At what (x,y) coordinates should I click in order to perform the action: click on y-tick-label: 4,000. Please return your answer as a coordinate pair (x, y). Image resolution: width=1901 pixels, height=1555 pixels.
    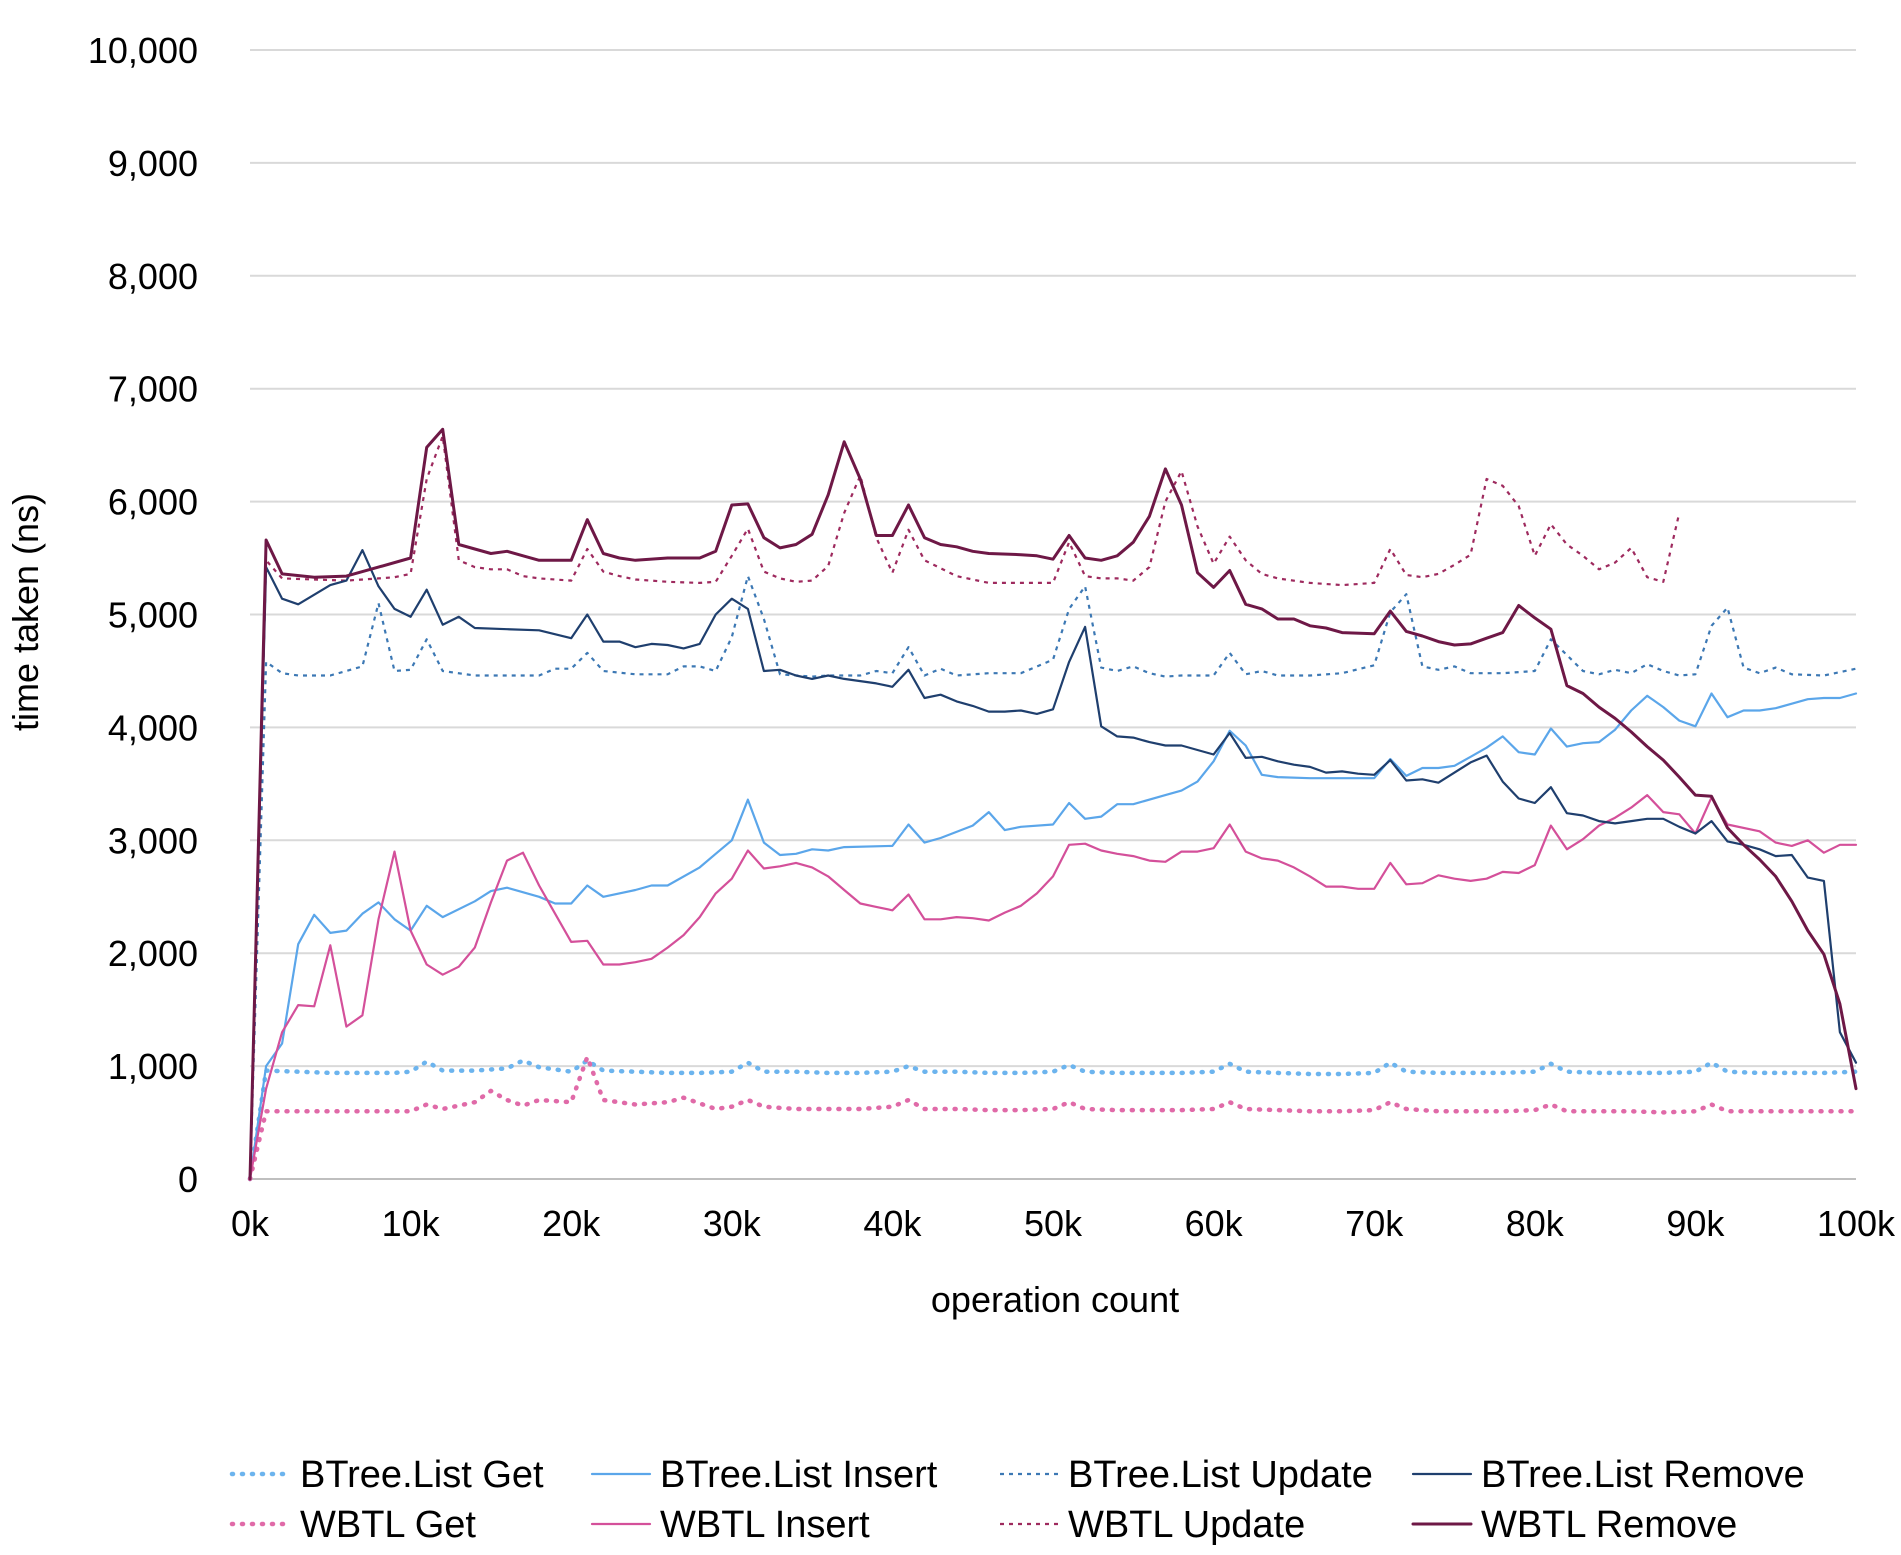
    Looking at the image, I should click on (153, 727).